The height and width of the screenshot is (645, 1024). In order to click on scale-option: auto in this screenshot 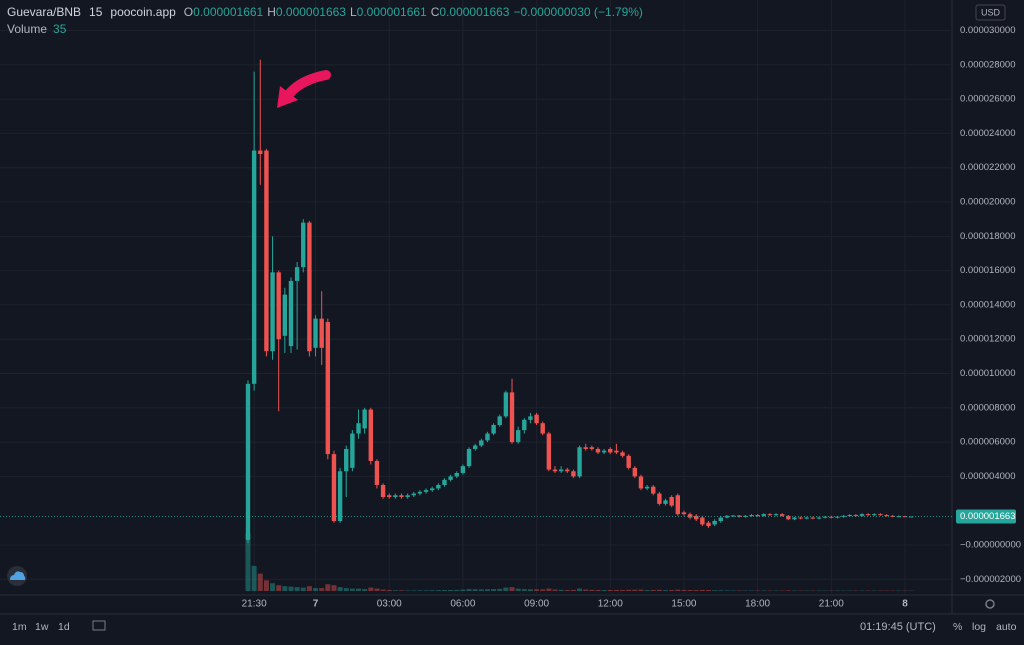, I will do `click(1006, 627)`.